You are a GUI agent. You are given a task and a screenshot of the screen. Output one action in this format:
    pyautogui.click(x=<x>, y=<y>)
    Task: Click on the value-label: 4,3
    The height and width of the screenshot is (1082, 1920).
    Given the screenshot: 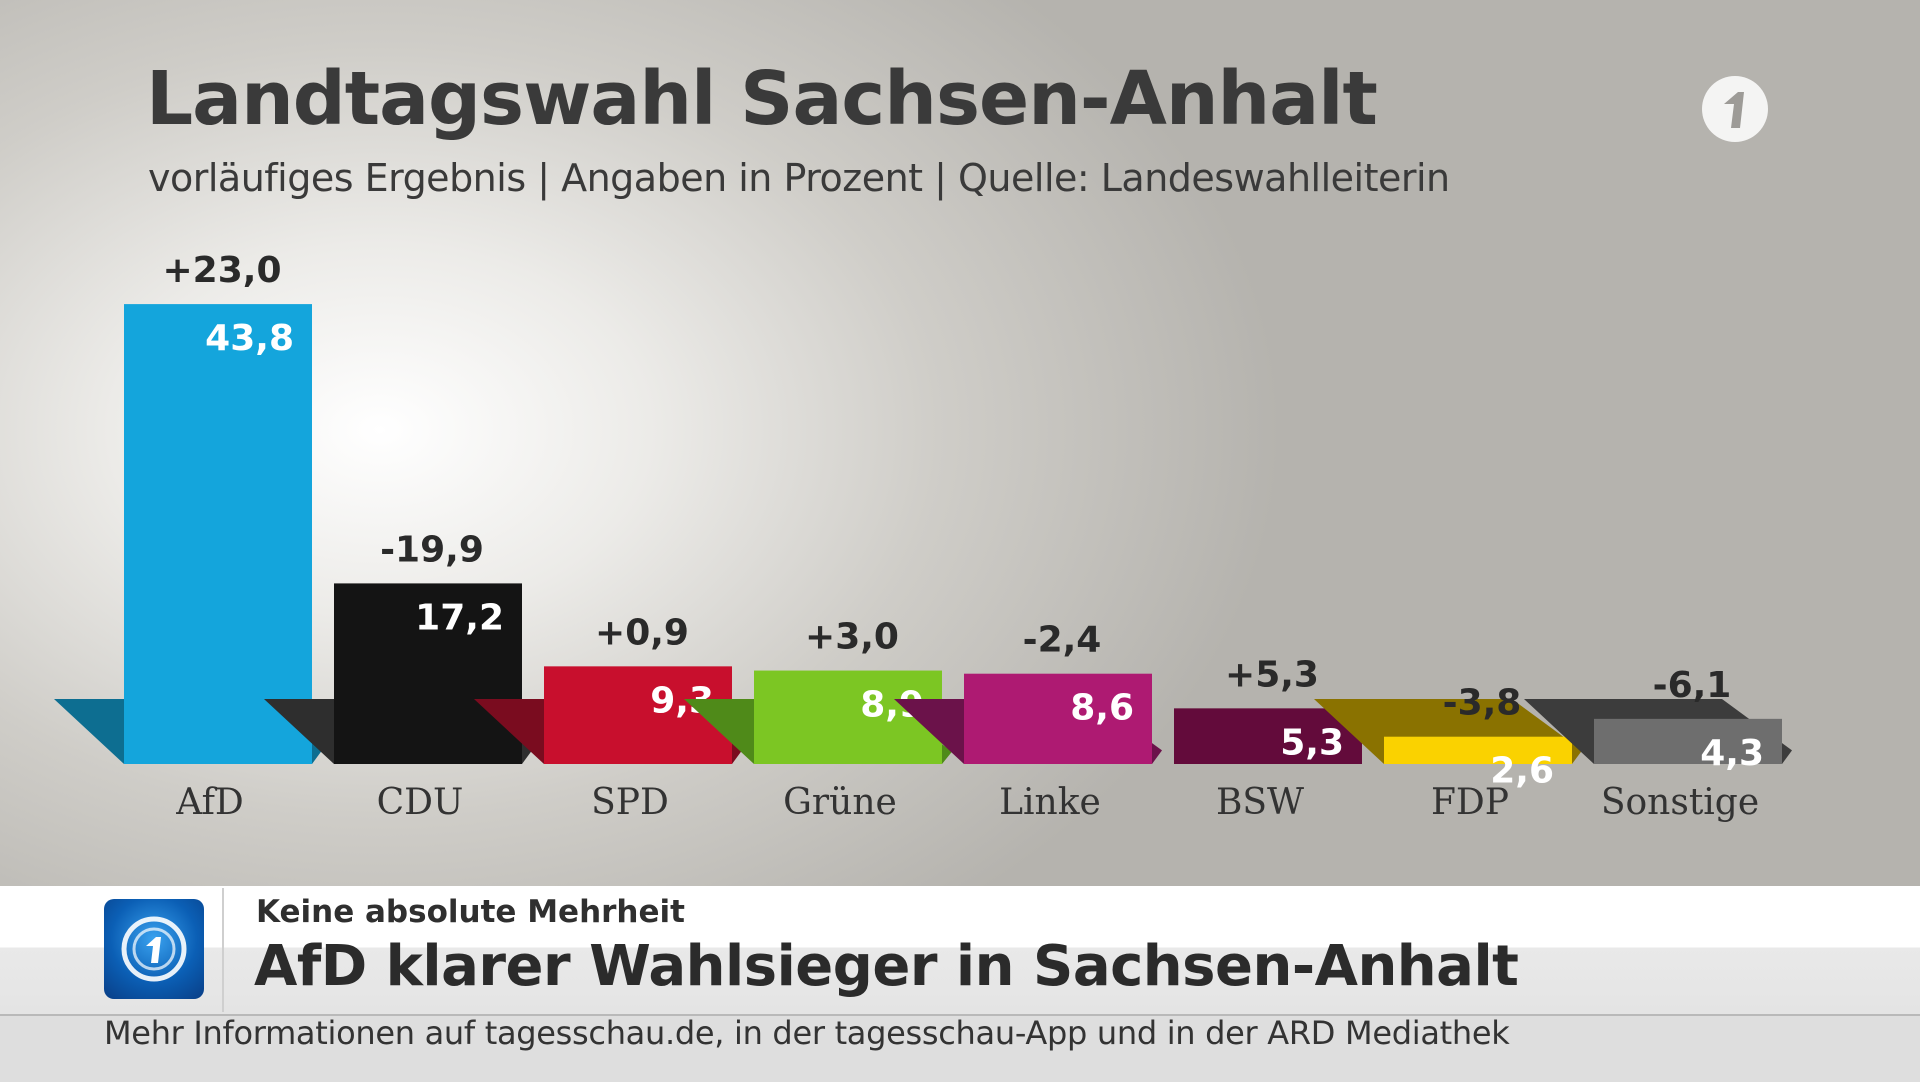 What is the action you would take?
    pyautogui.click(x=1732, y=753)
    